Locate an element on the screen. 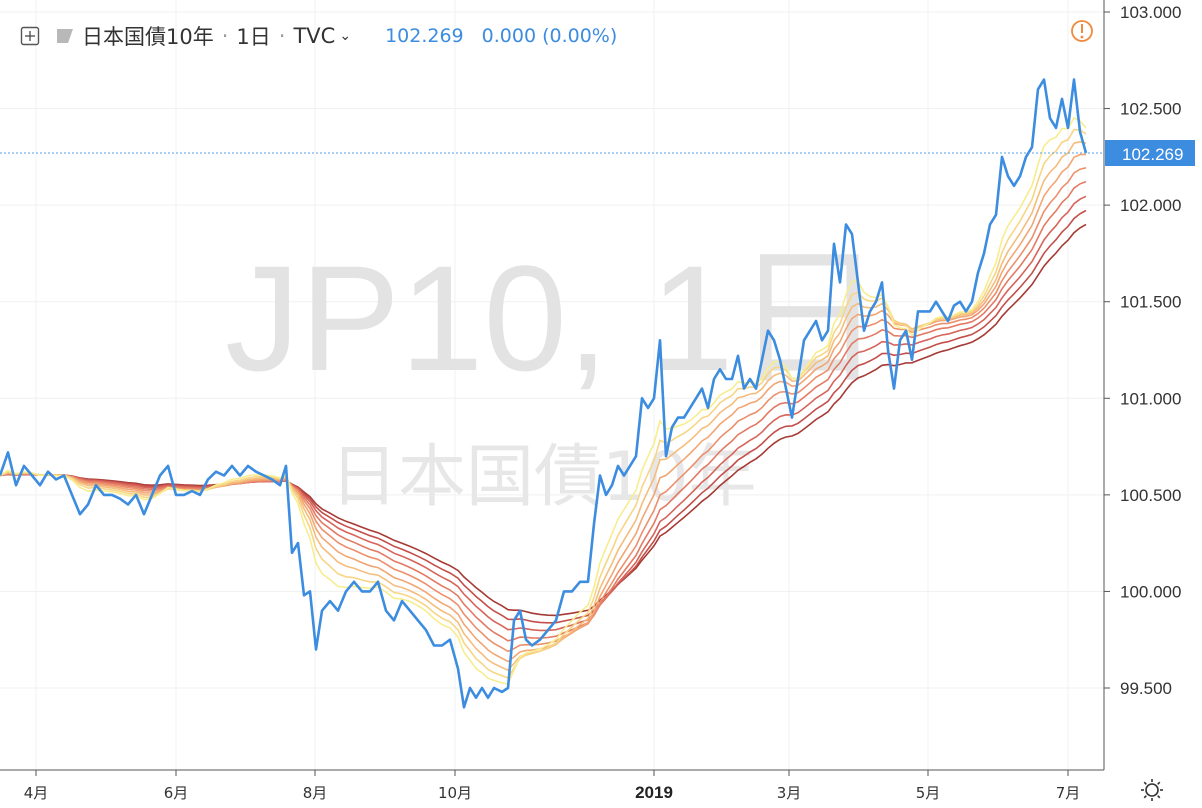 The image size is (1202, 808). x-tick-label: 4月 is located at coordinates (36, 793).